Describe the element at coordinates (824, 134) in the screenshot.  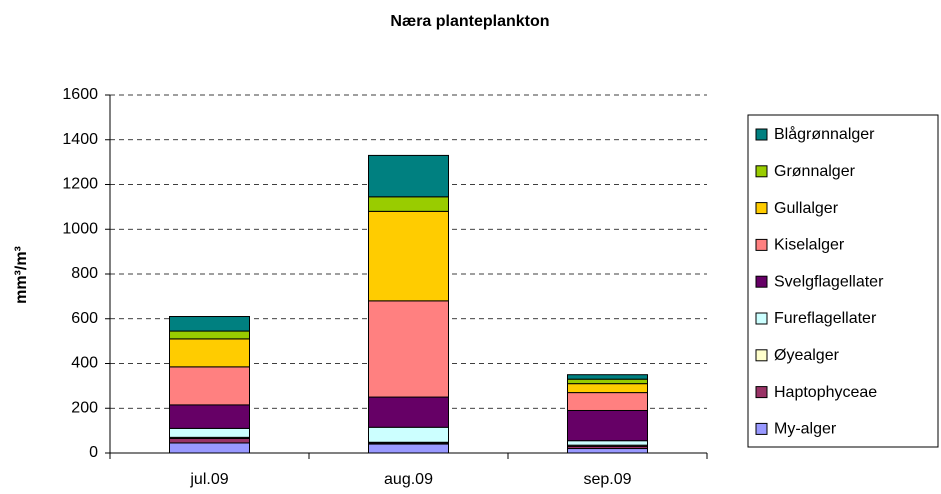
I see `legend-label: Blågrønnalger` at that location.